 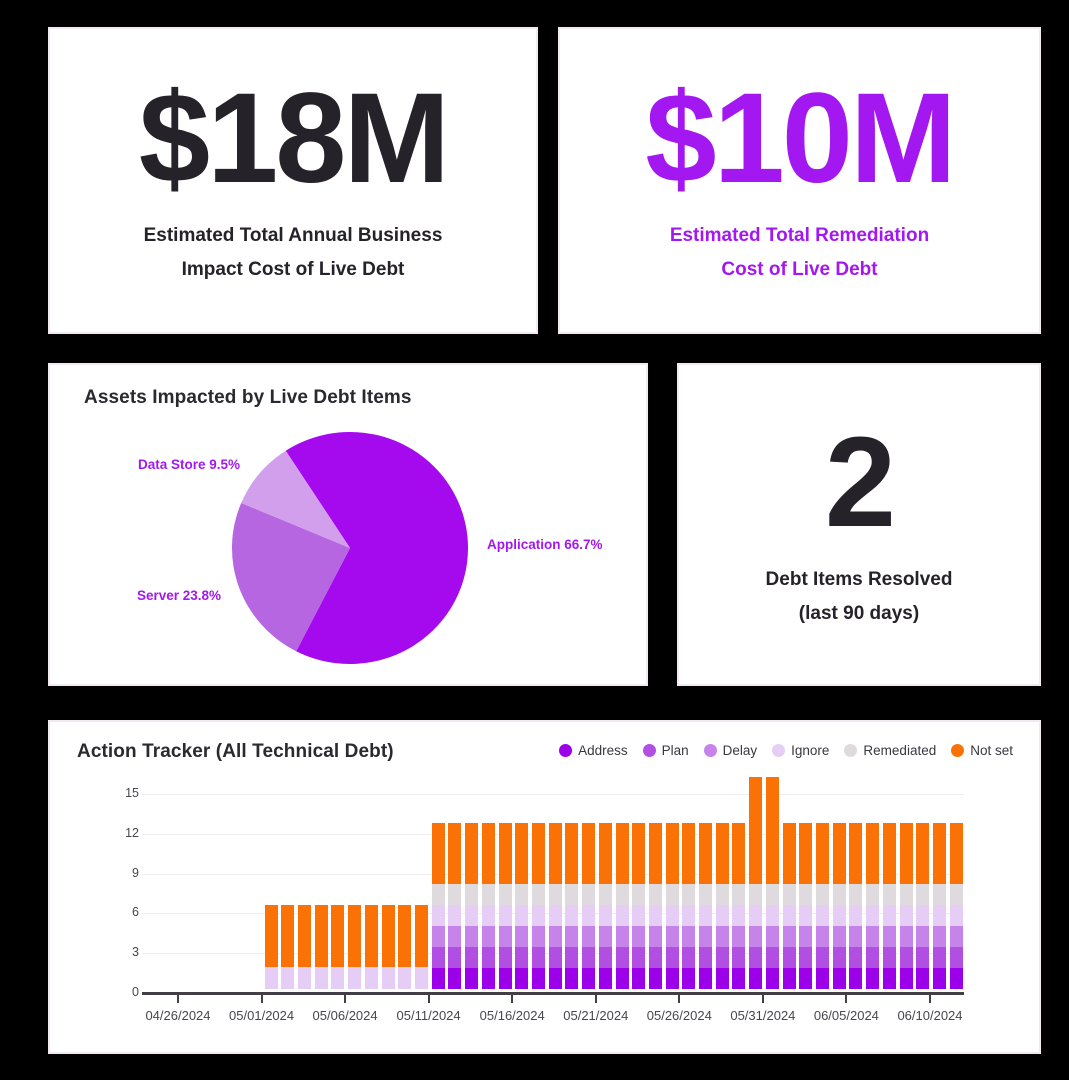 What do you see at coordinates (655, 905) in the screenshot?
I see `bar-05/24/2024` at bounding box center [655, 905].